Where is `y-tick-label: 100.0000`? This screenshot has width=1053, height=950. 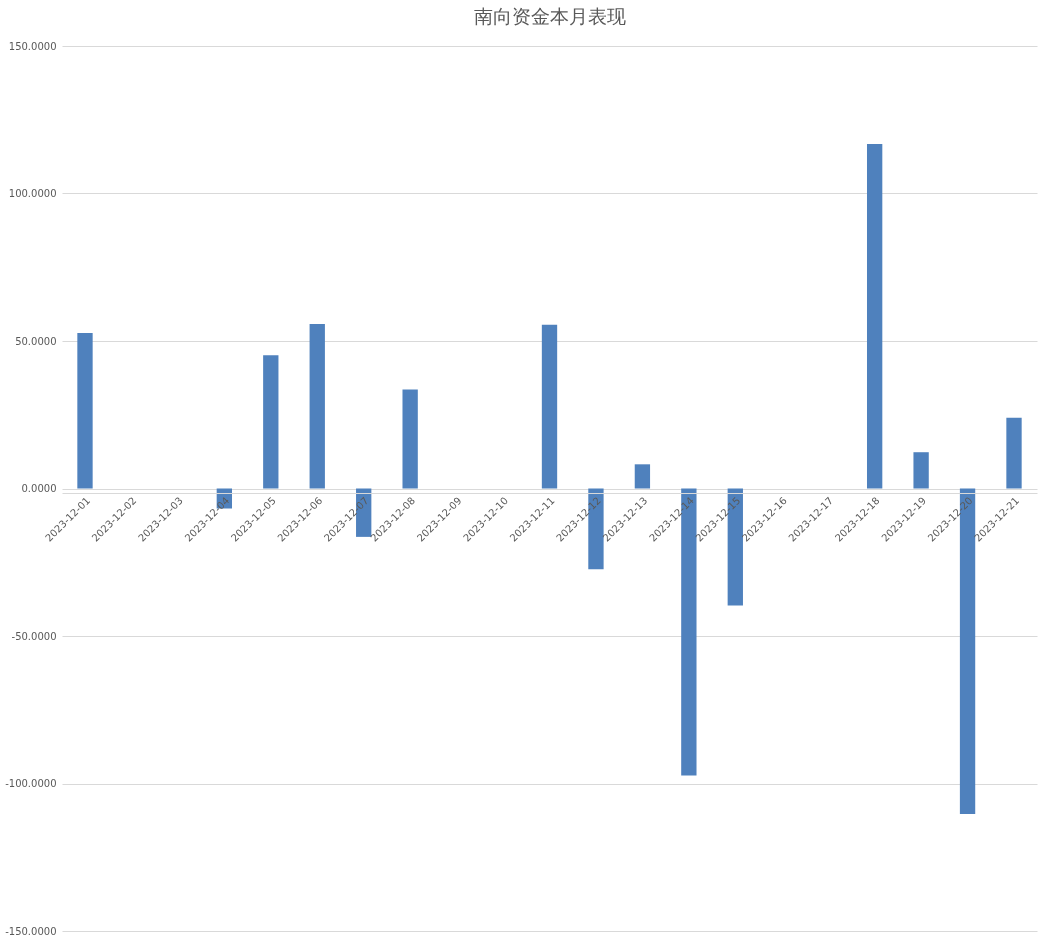
y-tick-label: 100.0000 is located at coordinates (32, 193).